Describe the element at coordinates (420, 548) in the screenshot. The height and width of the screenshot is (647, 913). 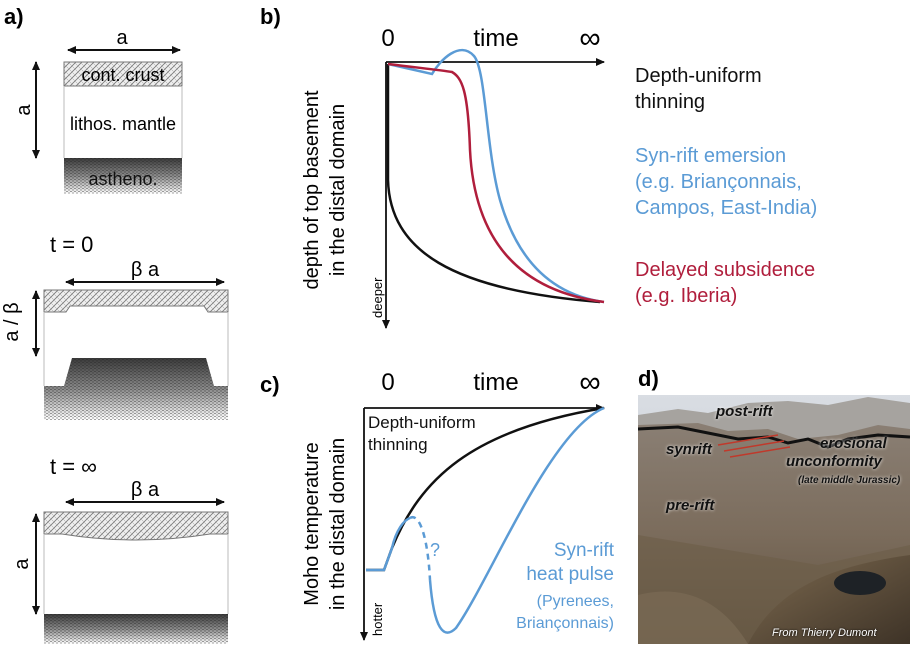
I see `c-curve-heatpulse-dashed` at that location.